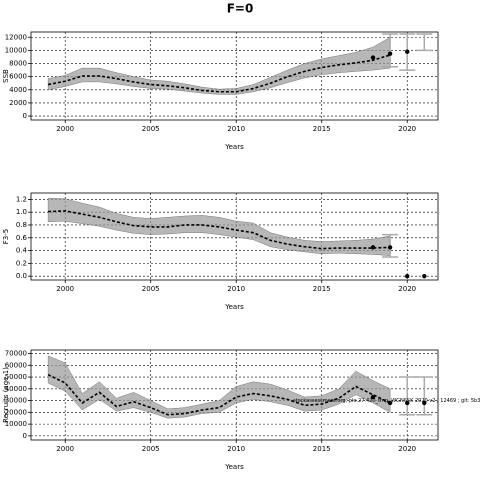 This screenshot has width=480, height=484. What do you see at coordinates (6, 395) in the screenshot?
I see `y-axis-label: Recruits (age 1)` at bounding box center [6, 395].